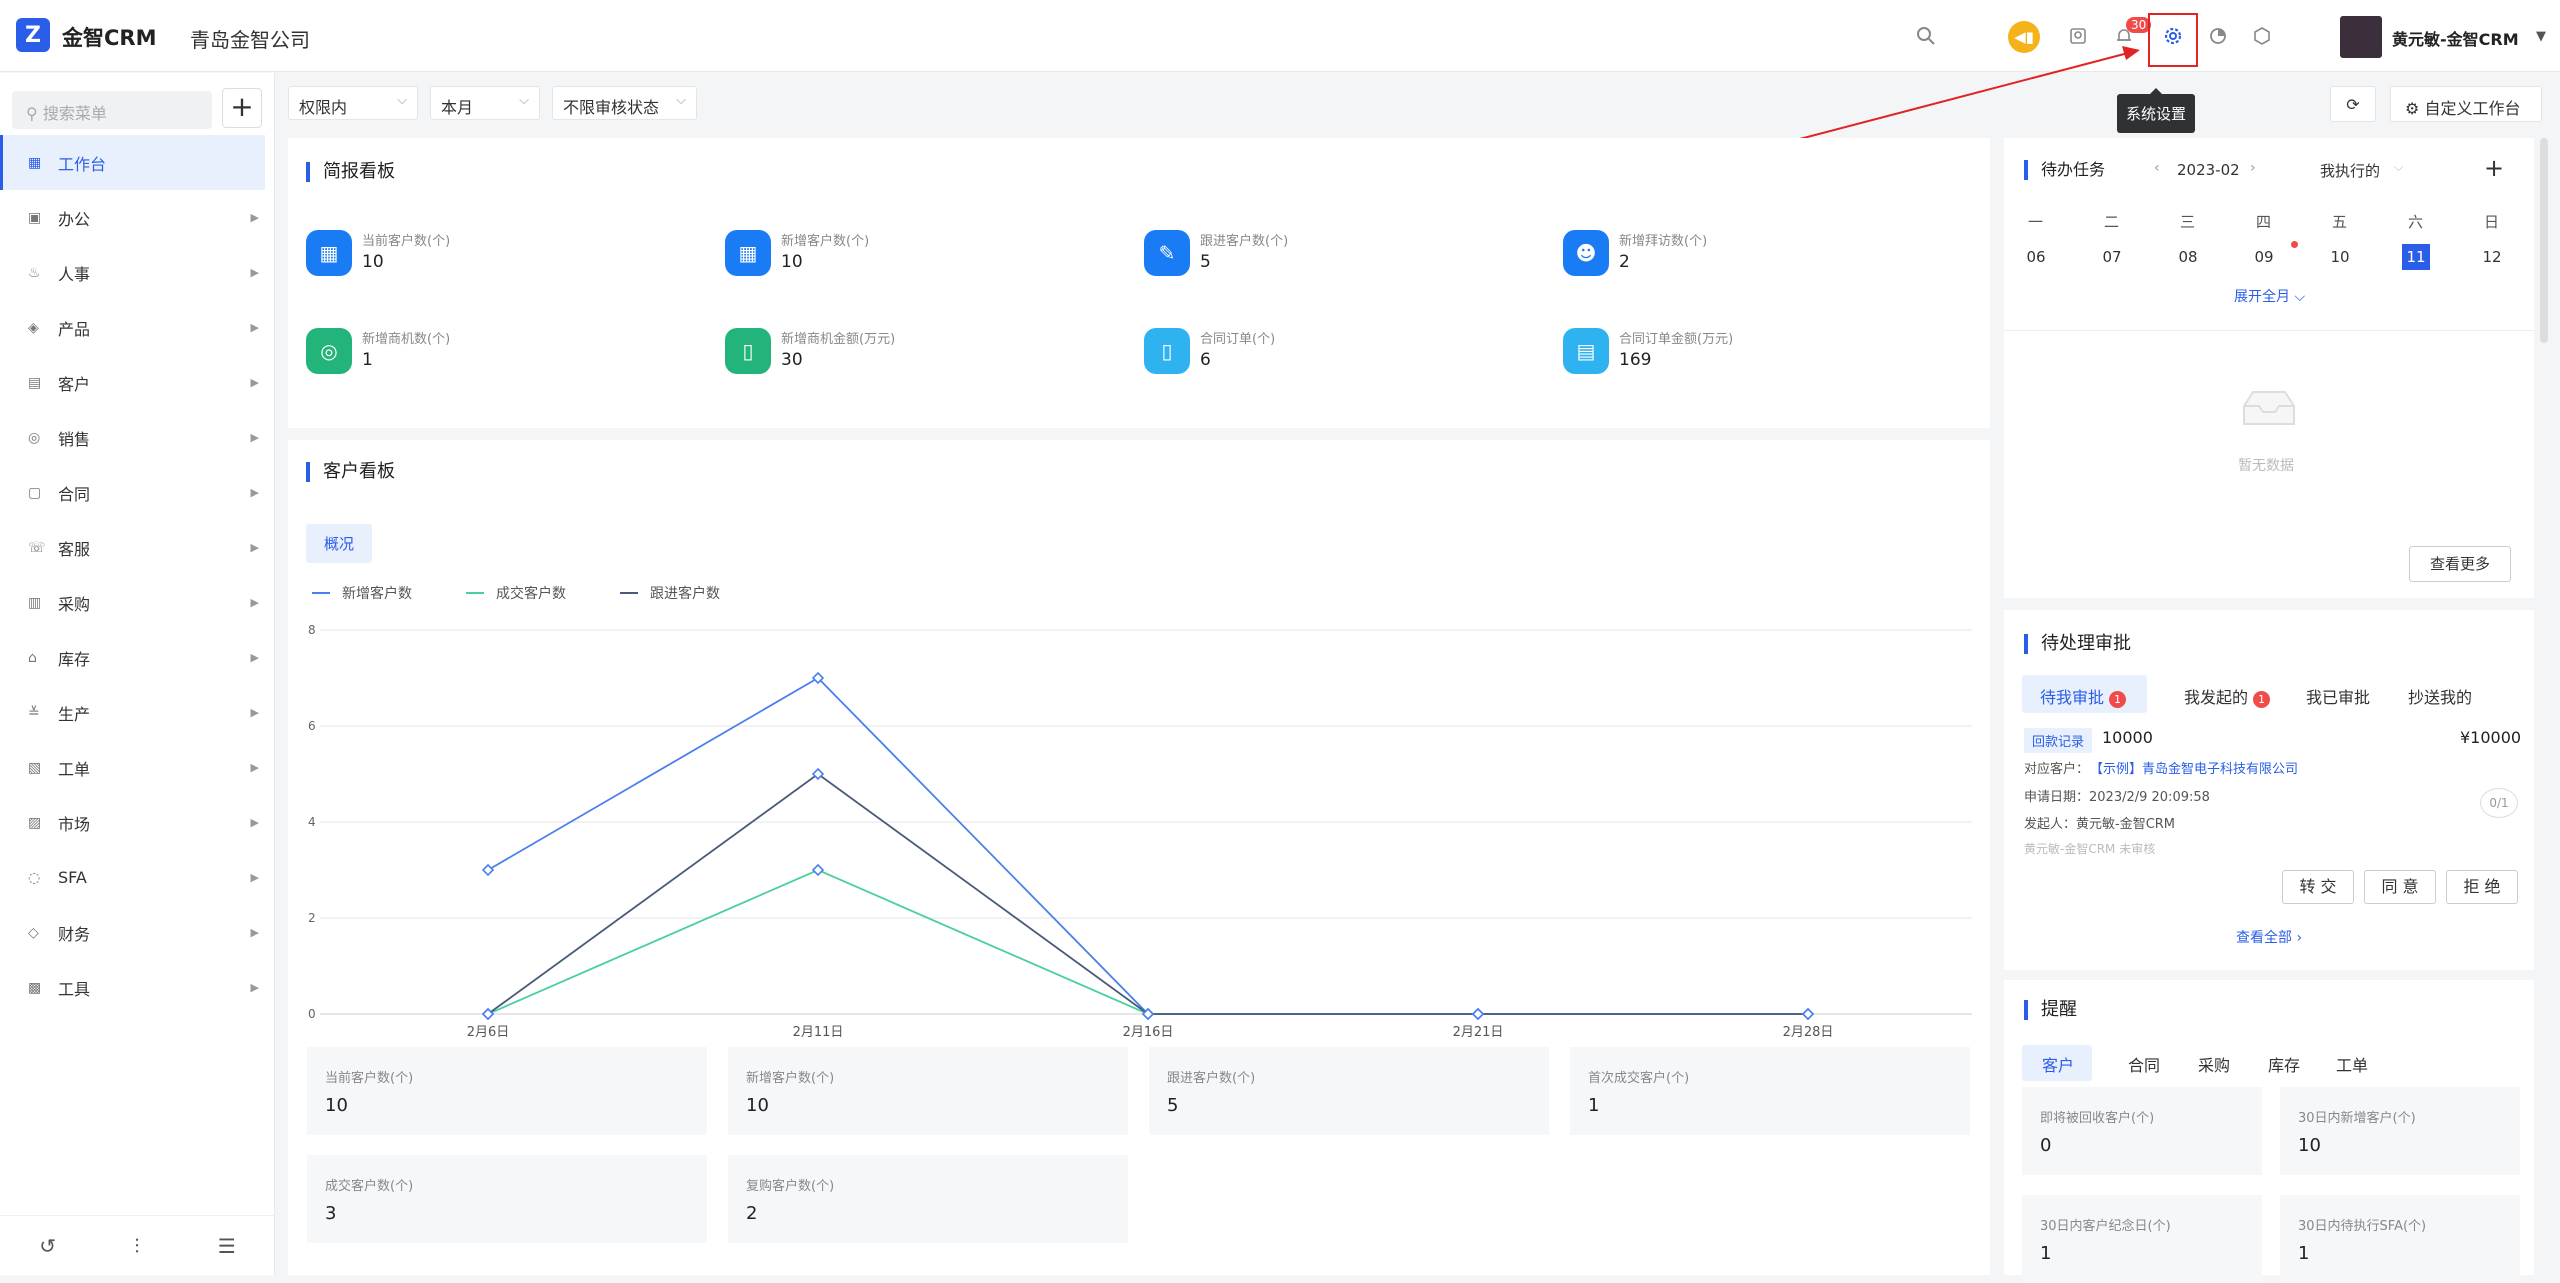 Image resolution: width=2560 pixels, height=1283 pixels. I want to click on sidebar-item: ◈ 产品 ▶, so click(132, 327).